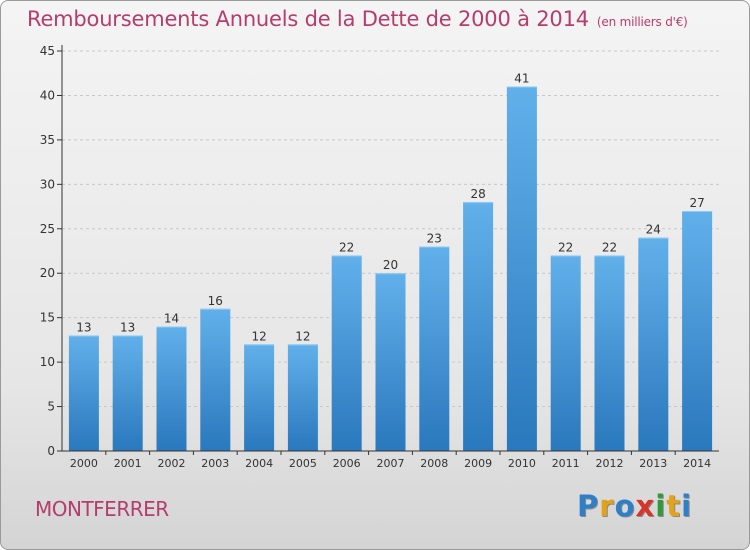 The width and height of the screenshot is (750, 550). What do you see at coordinates (346, 353) in the screenshot?
I see `bar-2006` at bounding box center [346, 353].